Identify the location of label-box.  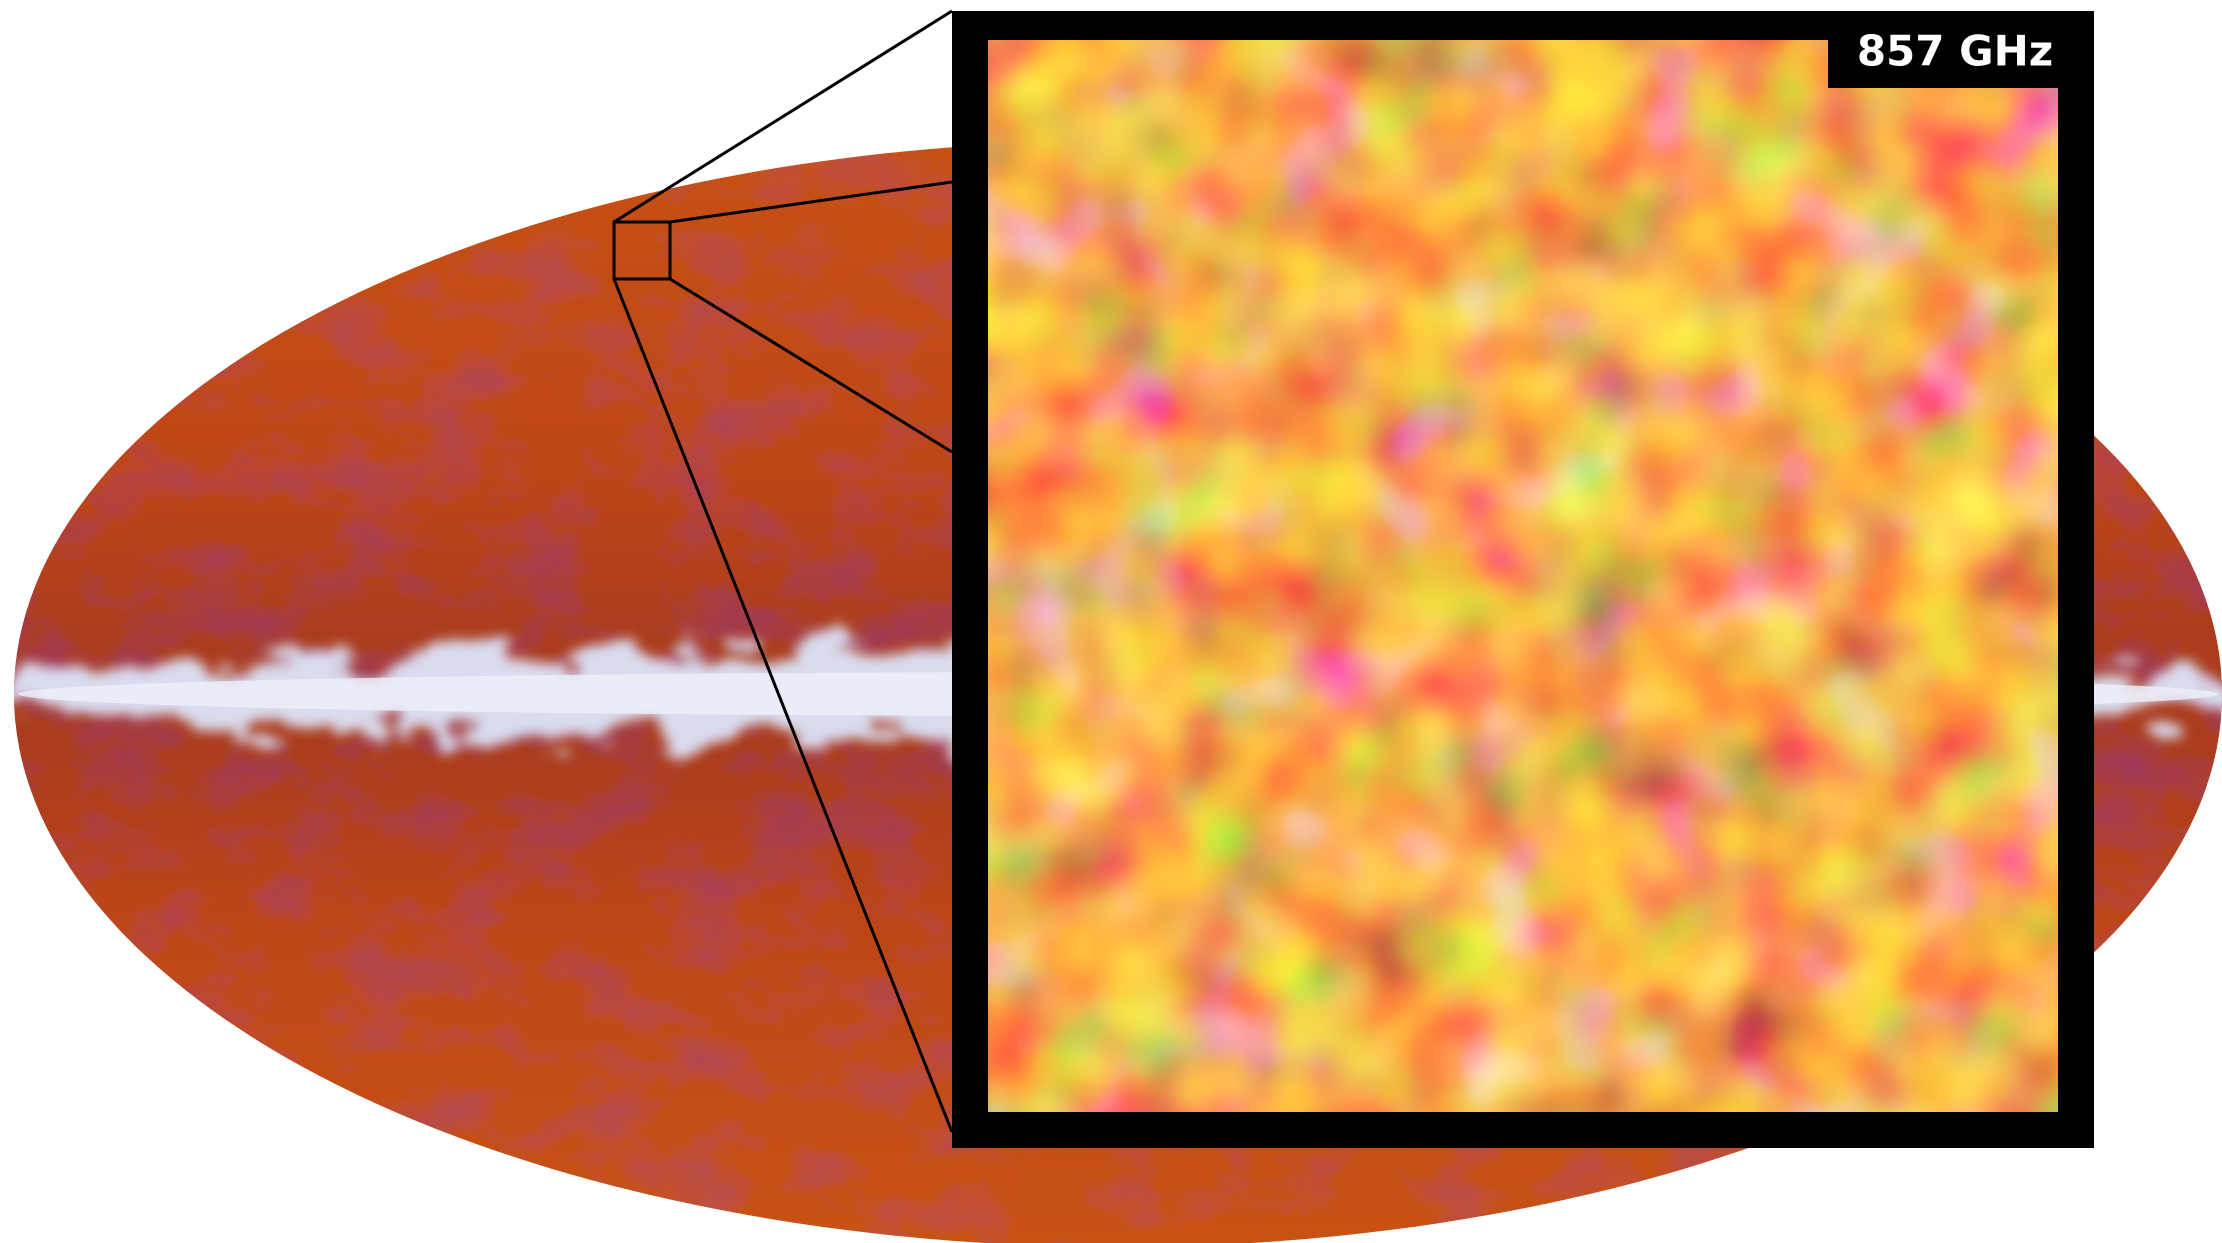
(1955, 52).